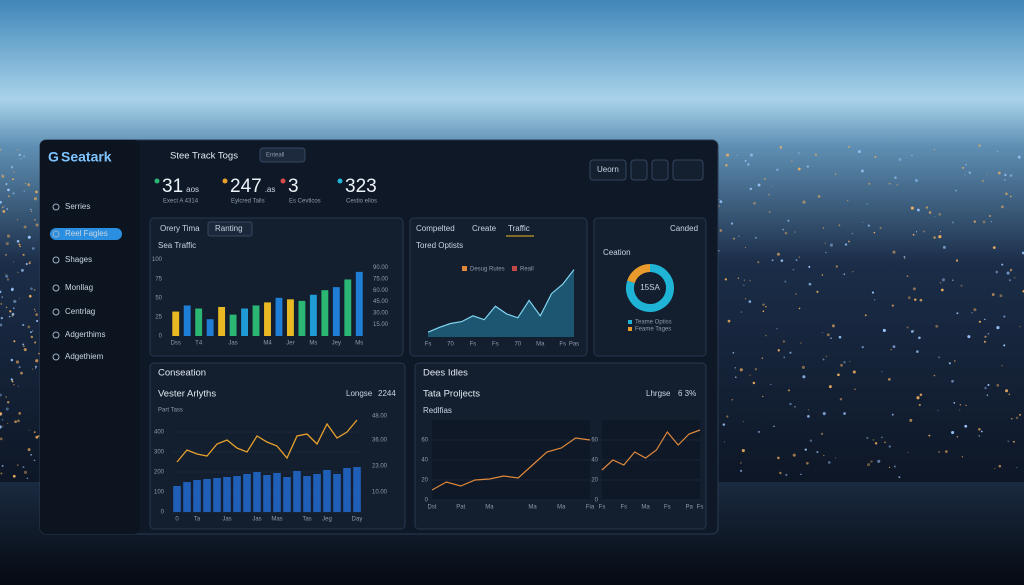  Describe the element at coordinates (159, 473) in the screenshot. I see `y-tick-label: 200` at that location.